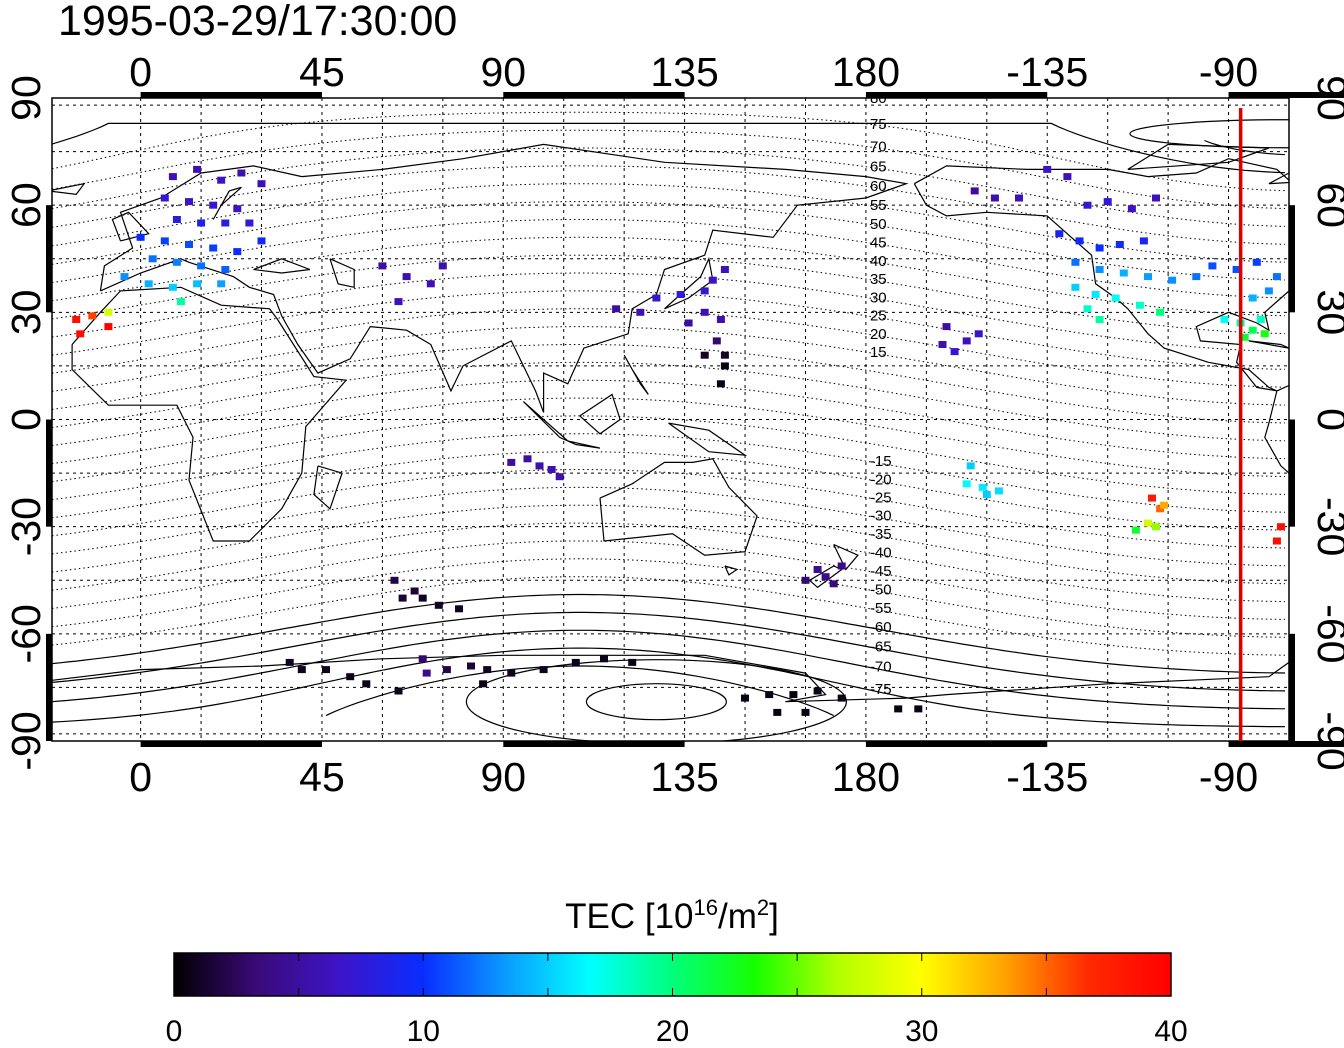  I want to click on bottom-frame-bar, so click(1286, 744).